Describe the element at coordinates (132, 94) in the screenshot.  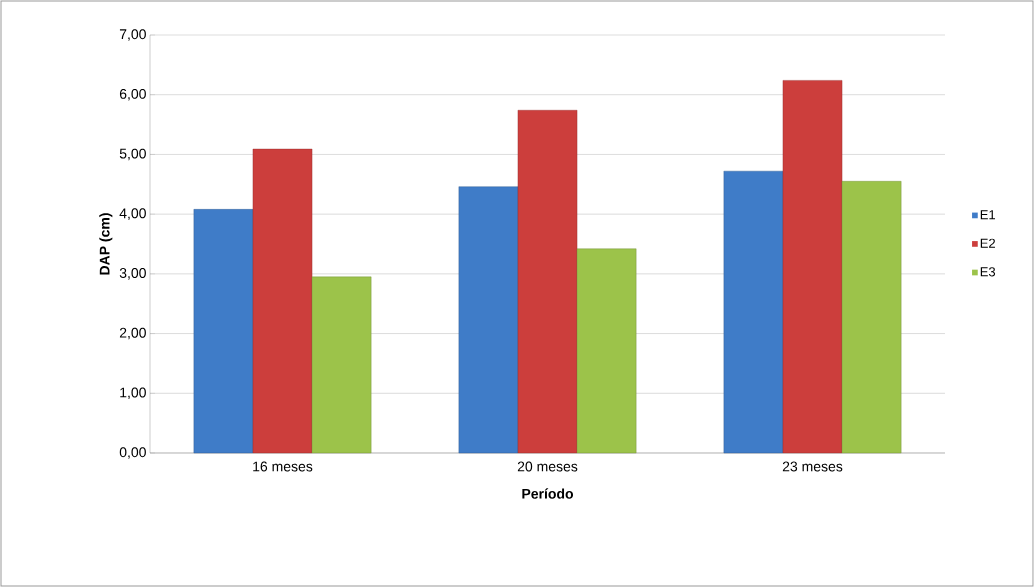
I see `y-tick-label: 6,00` at that location.